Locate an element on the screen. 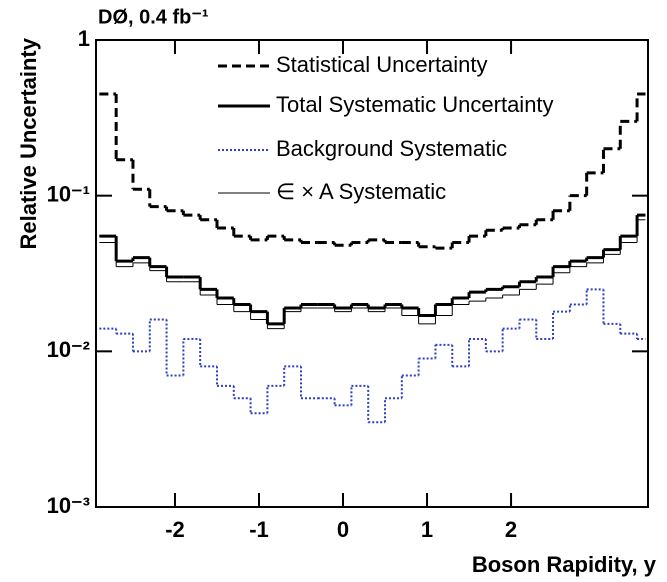 This screenshot has width=667, height=582. legend-label: Statistical Uncertainty is located at coordinates (382, 64).